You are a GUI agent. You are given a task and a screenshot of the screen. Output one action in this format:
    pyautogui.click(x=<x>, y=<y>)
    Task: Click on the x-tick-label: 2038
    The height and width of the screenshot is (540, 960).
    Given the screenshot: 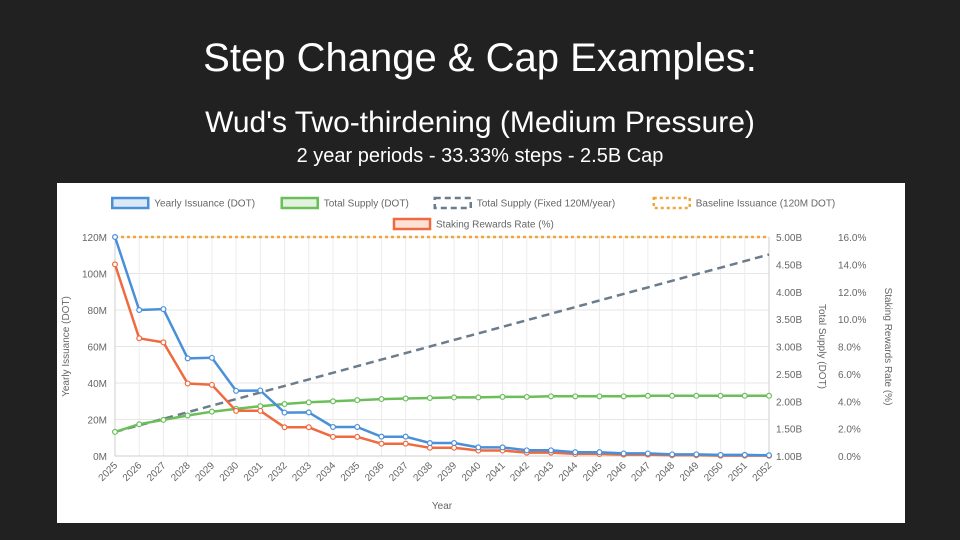 What is the action you would take?
    pyautogui.click(x=423, y=472)
    